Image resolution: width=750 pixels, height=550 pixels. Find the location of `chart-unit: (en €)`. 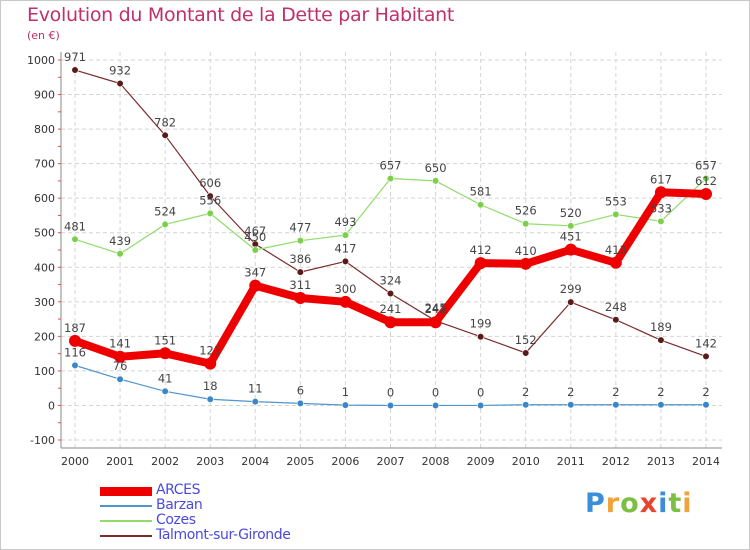

chart-unit: (en €) is located at coordinates (43, 35).